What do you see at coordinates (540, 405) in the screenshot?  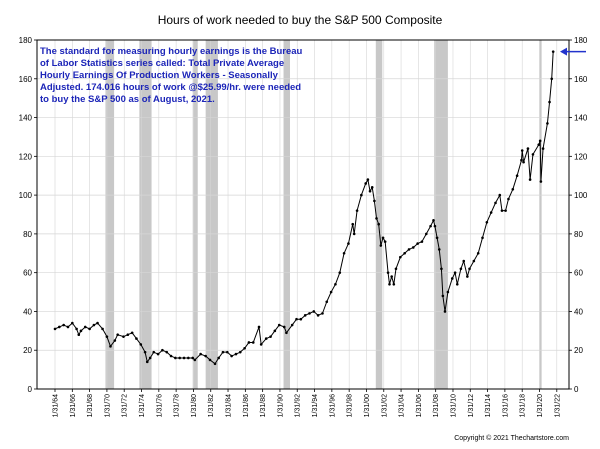 I see `x-tick-label: 1/31/20` at bounding box center [540, 405].